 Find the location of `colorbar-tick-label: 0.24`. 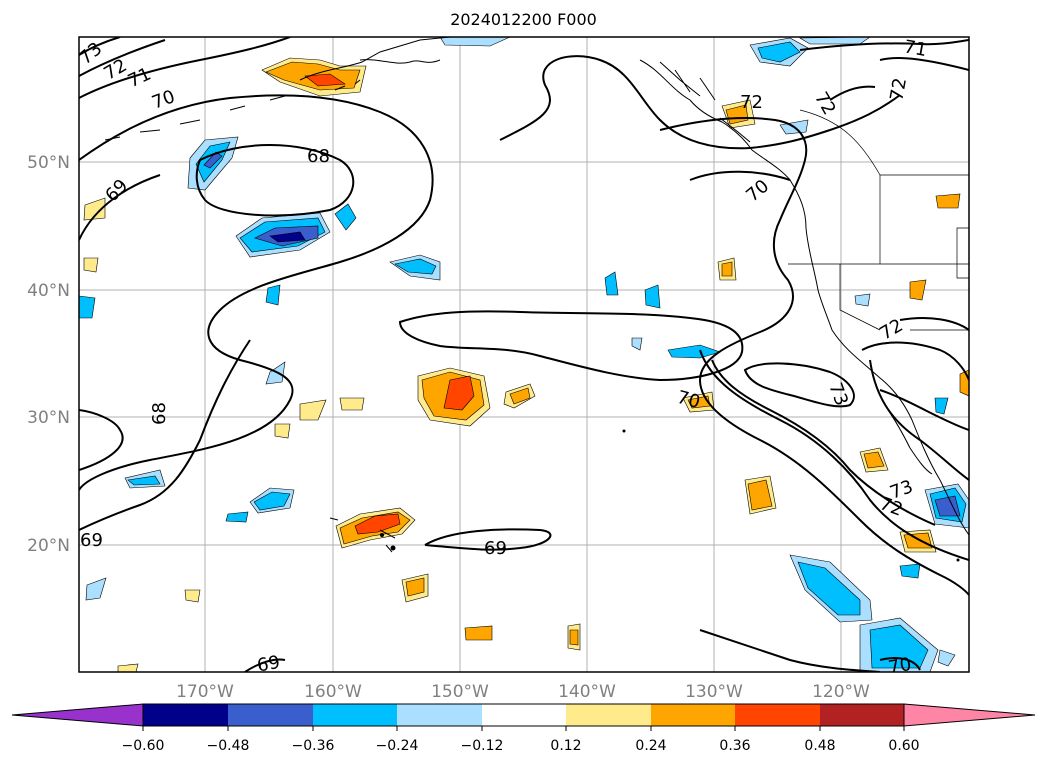

colorbar-tick-label: 0.24 is located at coordinates (650, 746).